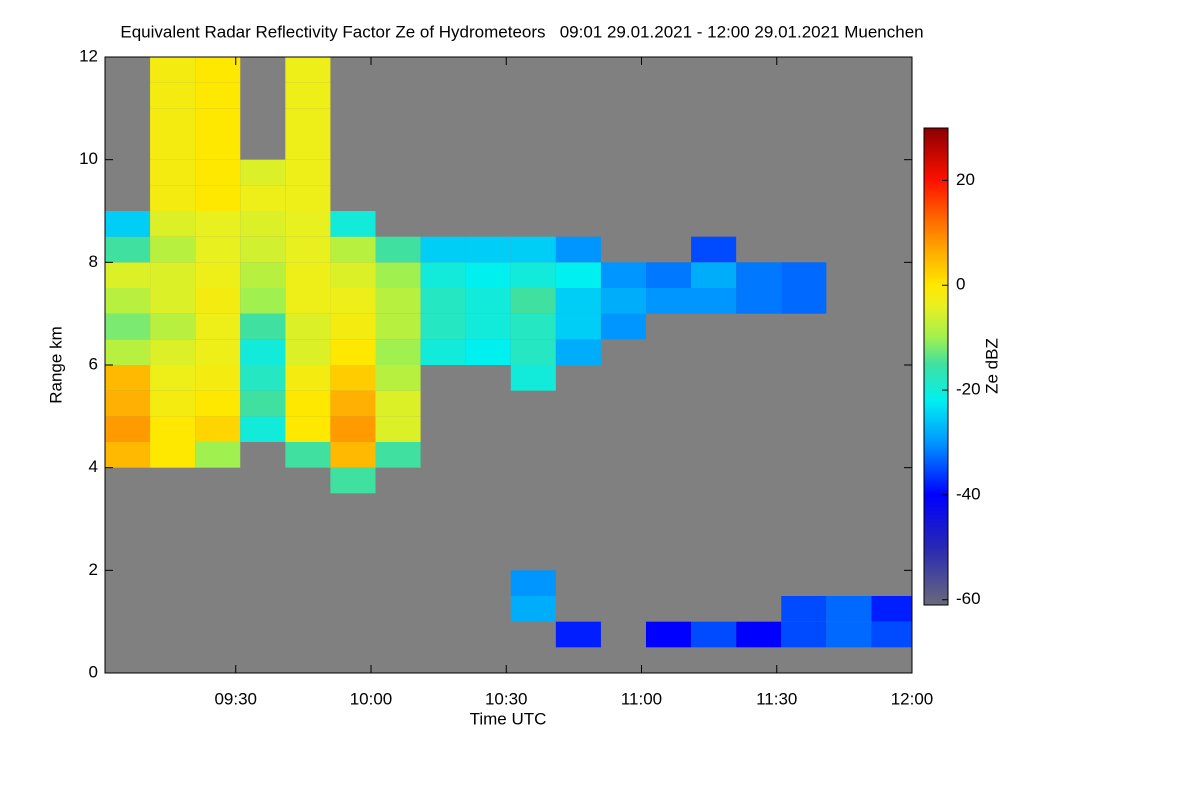 This screenshot has height=800, width=1200. Describe the element at coordinates (55, 364) in the screenshot. I see `y-axis-title: Range km` at that location.